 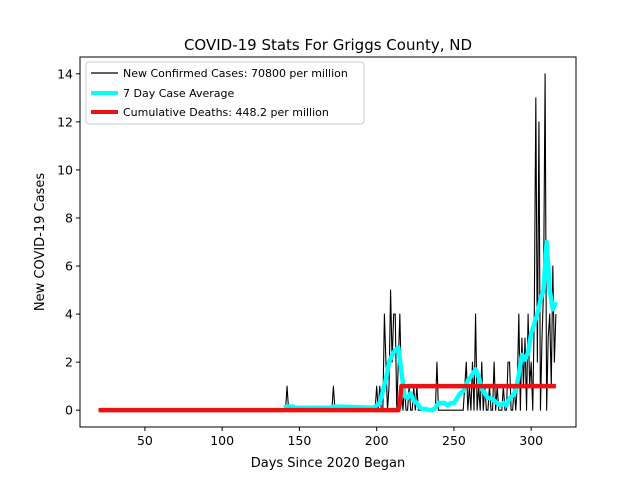 I want to click on y-tick-label: 14, so click(x=65, y=73).